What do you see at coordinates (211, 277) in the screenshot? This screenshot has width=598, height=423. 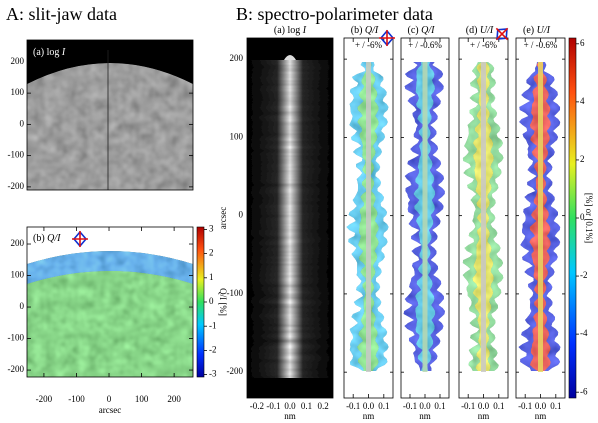 I see `y-tick-label: 1` at bounding box center [211, 277].